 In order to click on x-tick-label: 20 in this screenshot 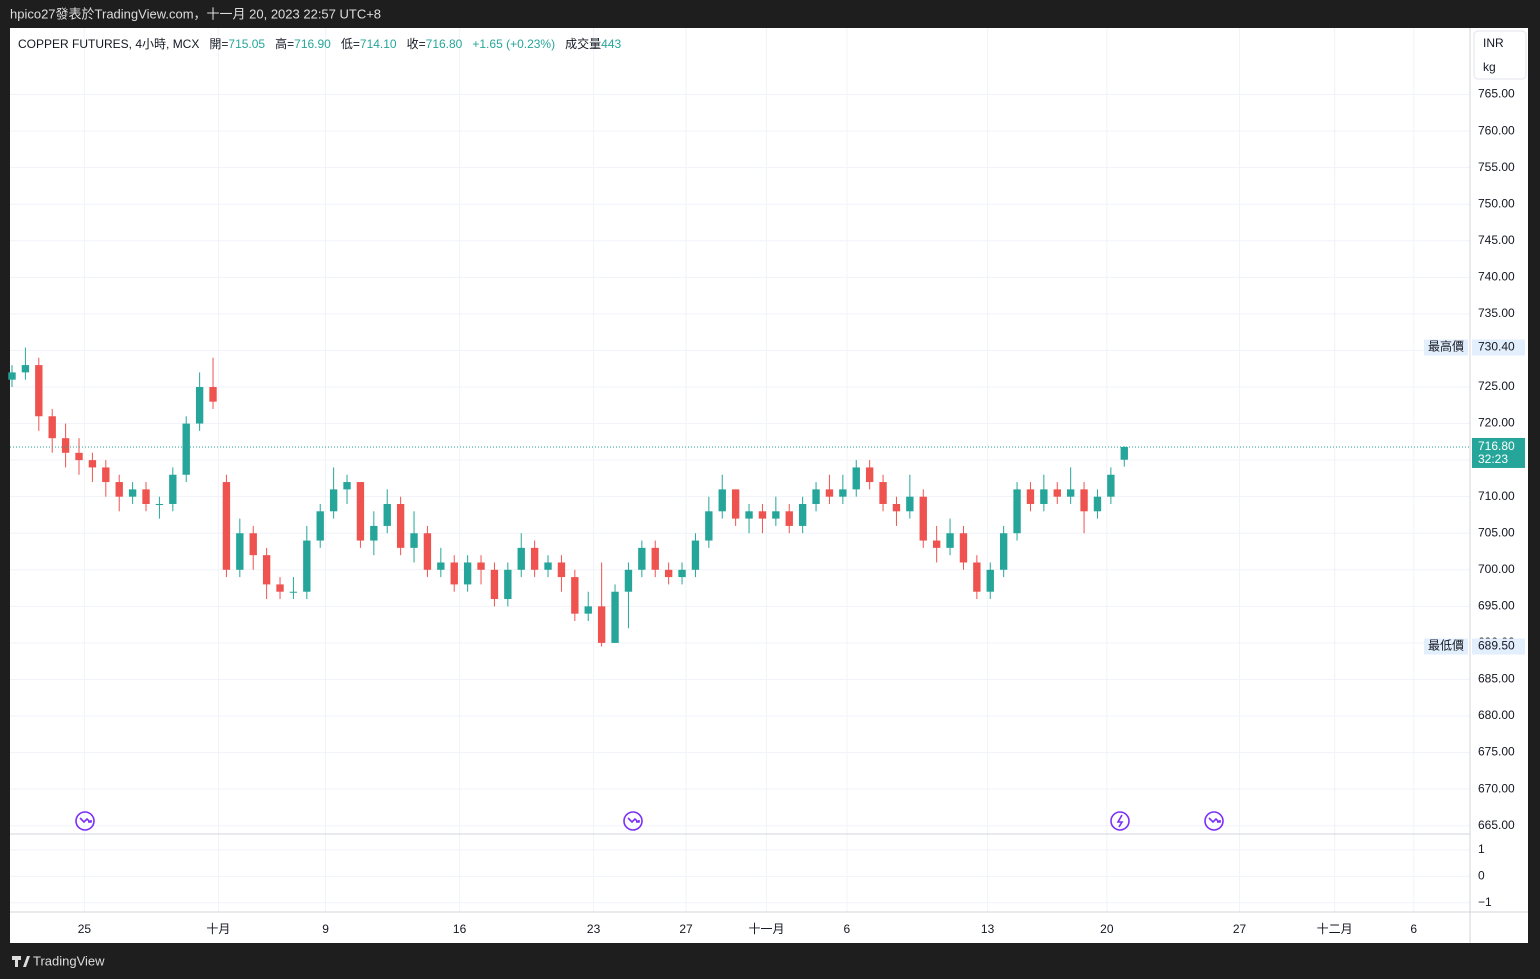, I will do `click(1107, 929)`.